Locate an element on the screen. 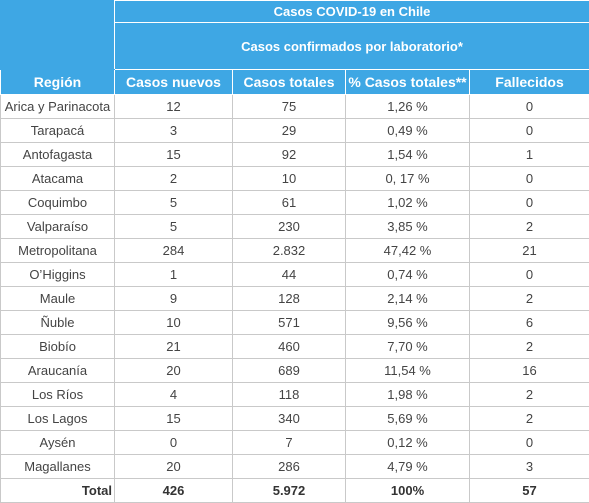 This screenshot has height=503, width=589. total-percent: 100% is located at coordinates (407, 490).